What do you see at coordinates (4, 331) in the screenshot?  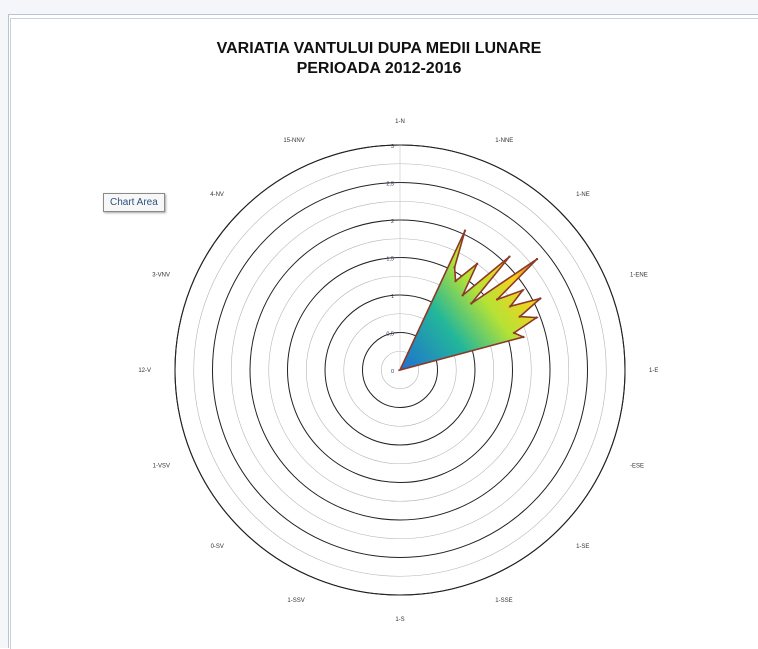 I see `row-ruler` at bounding box center [4, 331].